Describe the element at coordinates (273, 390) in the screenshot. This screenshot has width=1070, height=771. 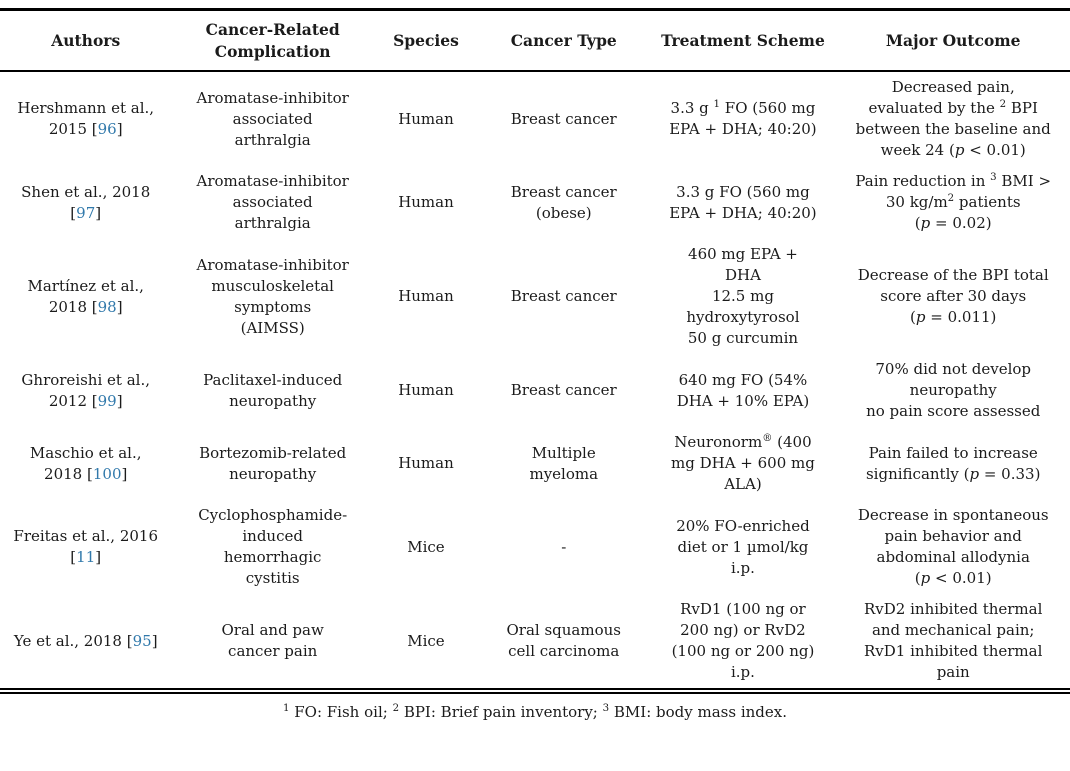
I see `cell-complication: Paclitaxel-induced neuropathy` at that location.